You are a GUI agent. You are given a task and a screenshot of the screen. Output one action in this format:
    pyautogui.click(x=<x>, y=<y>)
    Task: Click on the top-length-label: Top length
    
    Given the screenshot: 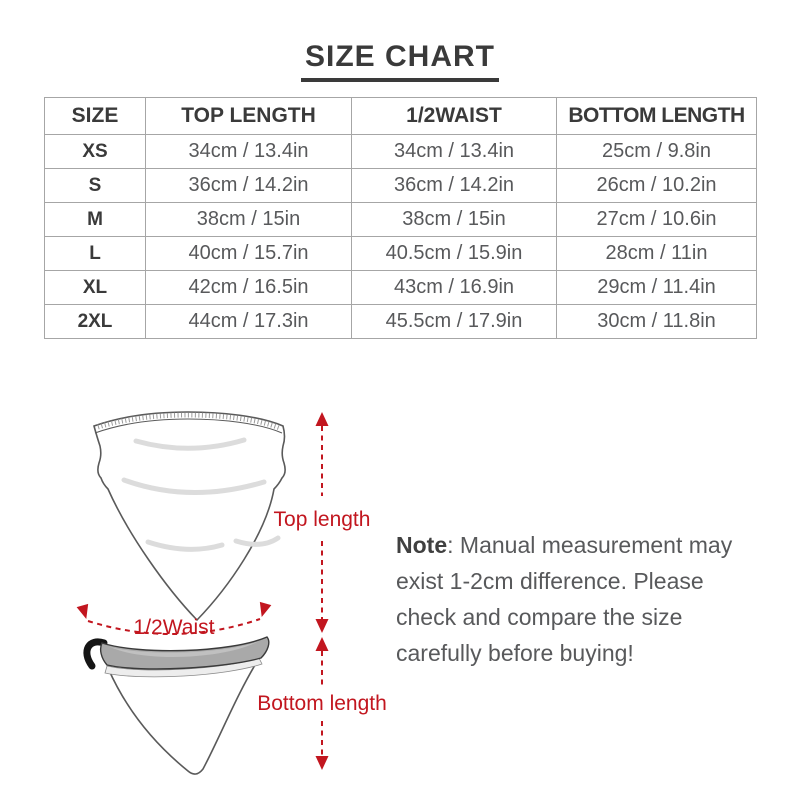 What is the action you would take?
    pyautogui.click(x=322, y=519)
    